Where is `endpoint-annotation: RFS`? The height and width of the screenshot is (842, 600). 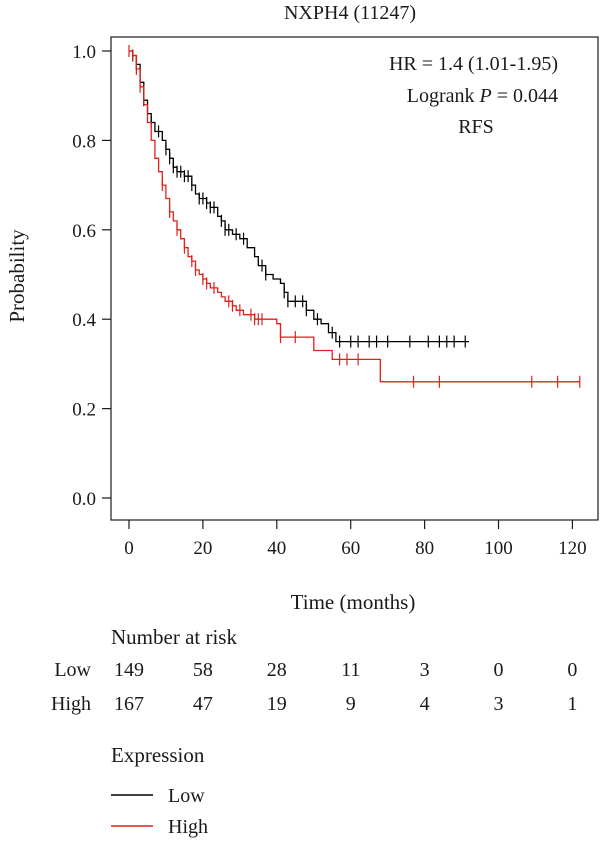 endpoint-annotation: RFS is located at coordinates (476, 127).